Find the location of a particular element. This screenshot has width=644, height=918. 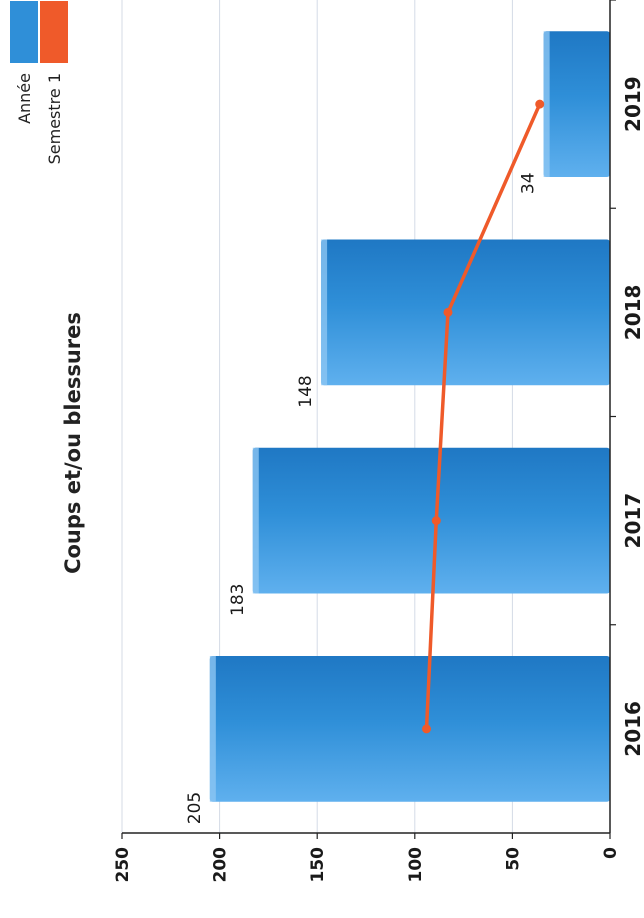

y-tick-label: 0 is located at coordinates (611, 853).